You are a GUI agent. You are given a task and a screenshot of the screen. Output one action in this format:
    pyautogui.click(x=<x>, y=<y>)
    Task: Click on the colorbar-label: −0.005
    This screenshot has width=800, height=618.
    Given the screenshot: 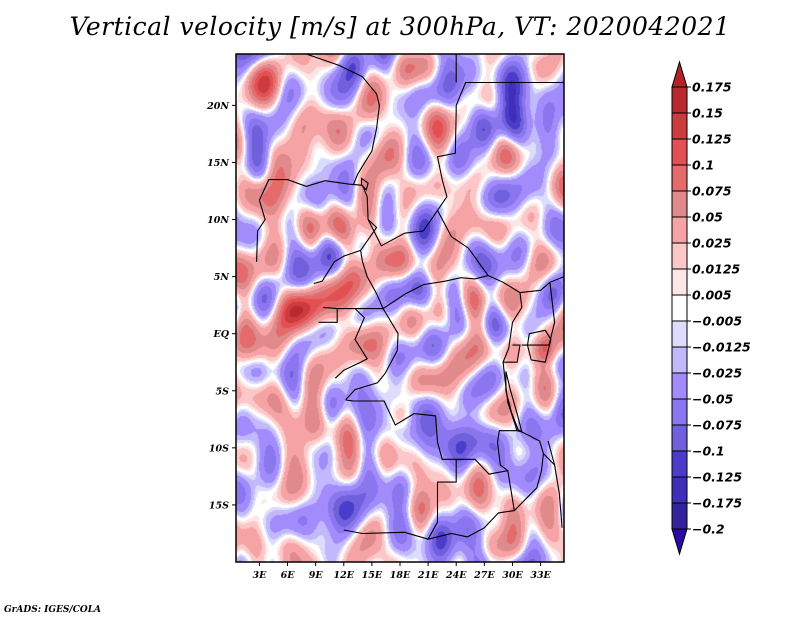 What is the action you would take?
    pyautogui.click(x=717, y=321)
    